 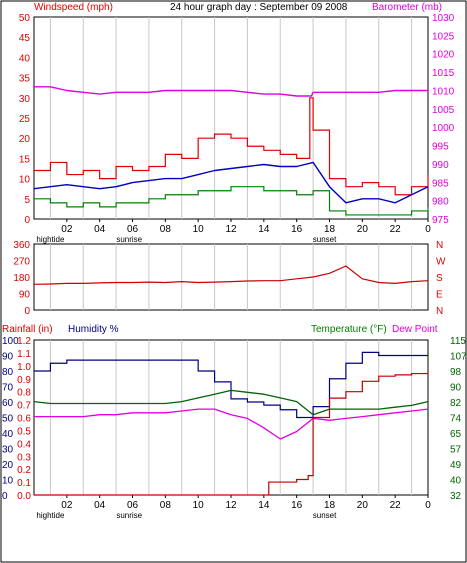 I want to click on series-wind-direction, so click(x=231, y=275).